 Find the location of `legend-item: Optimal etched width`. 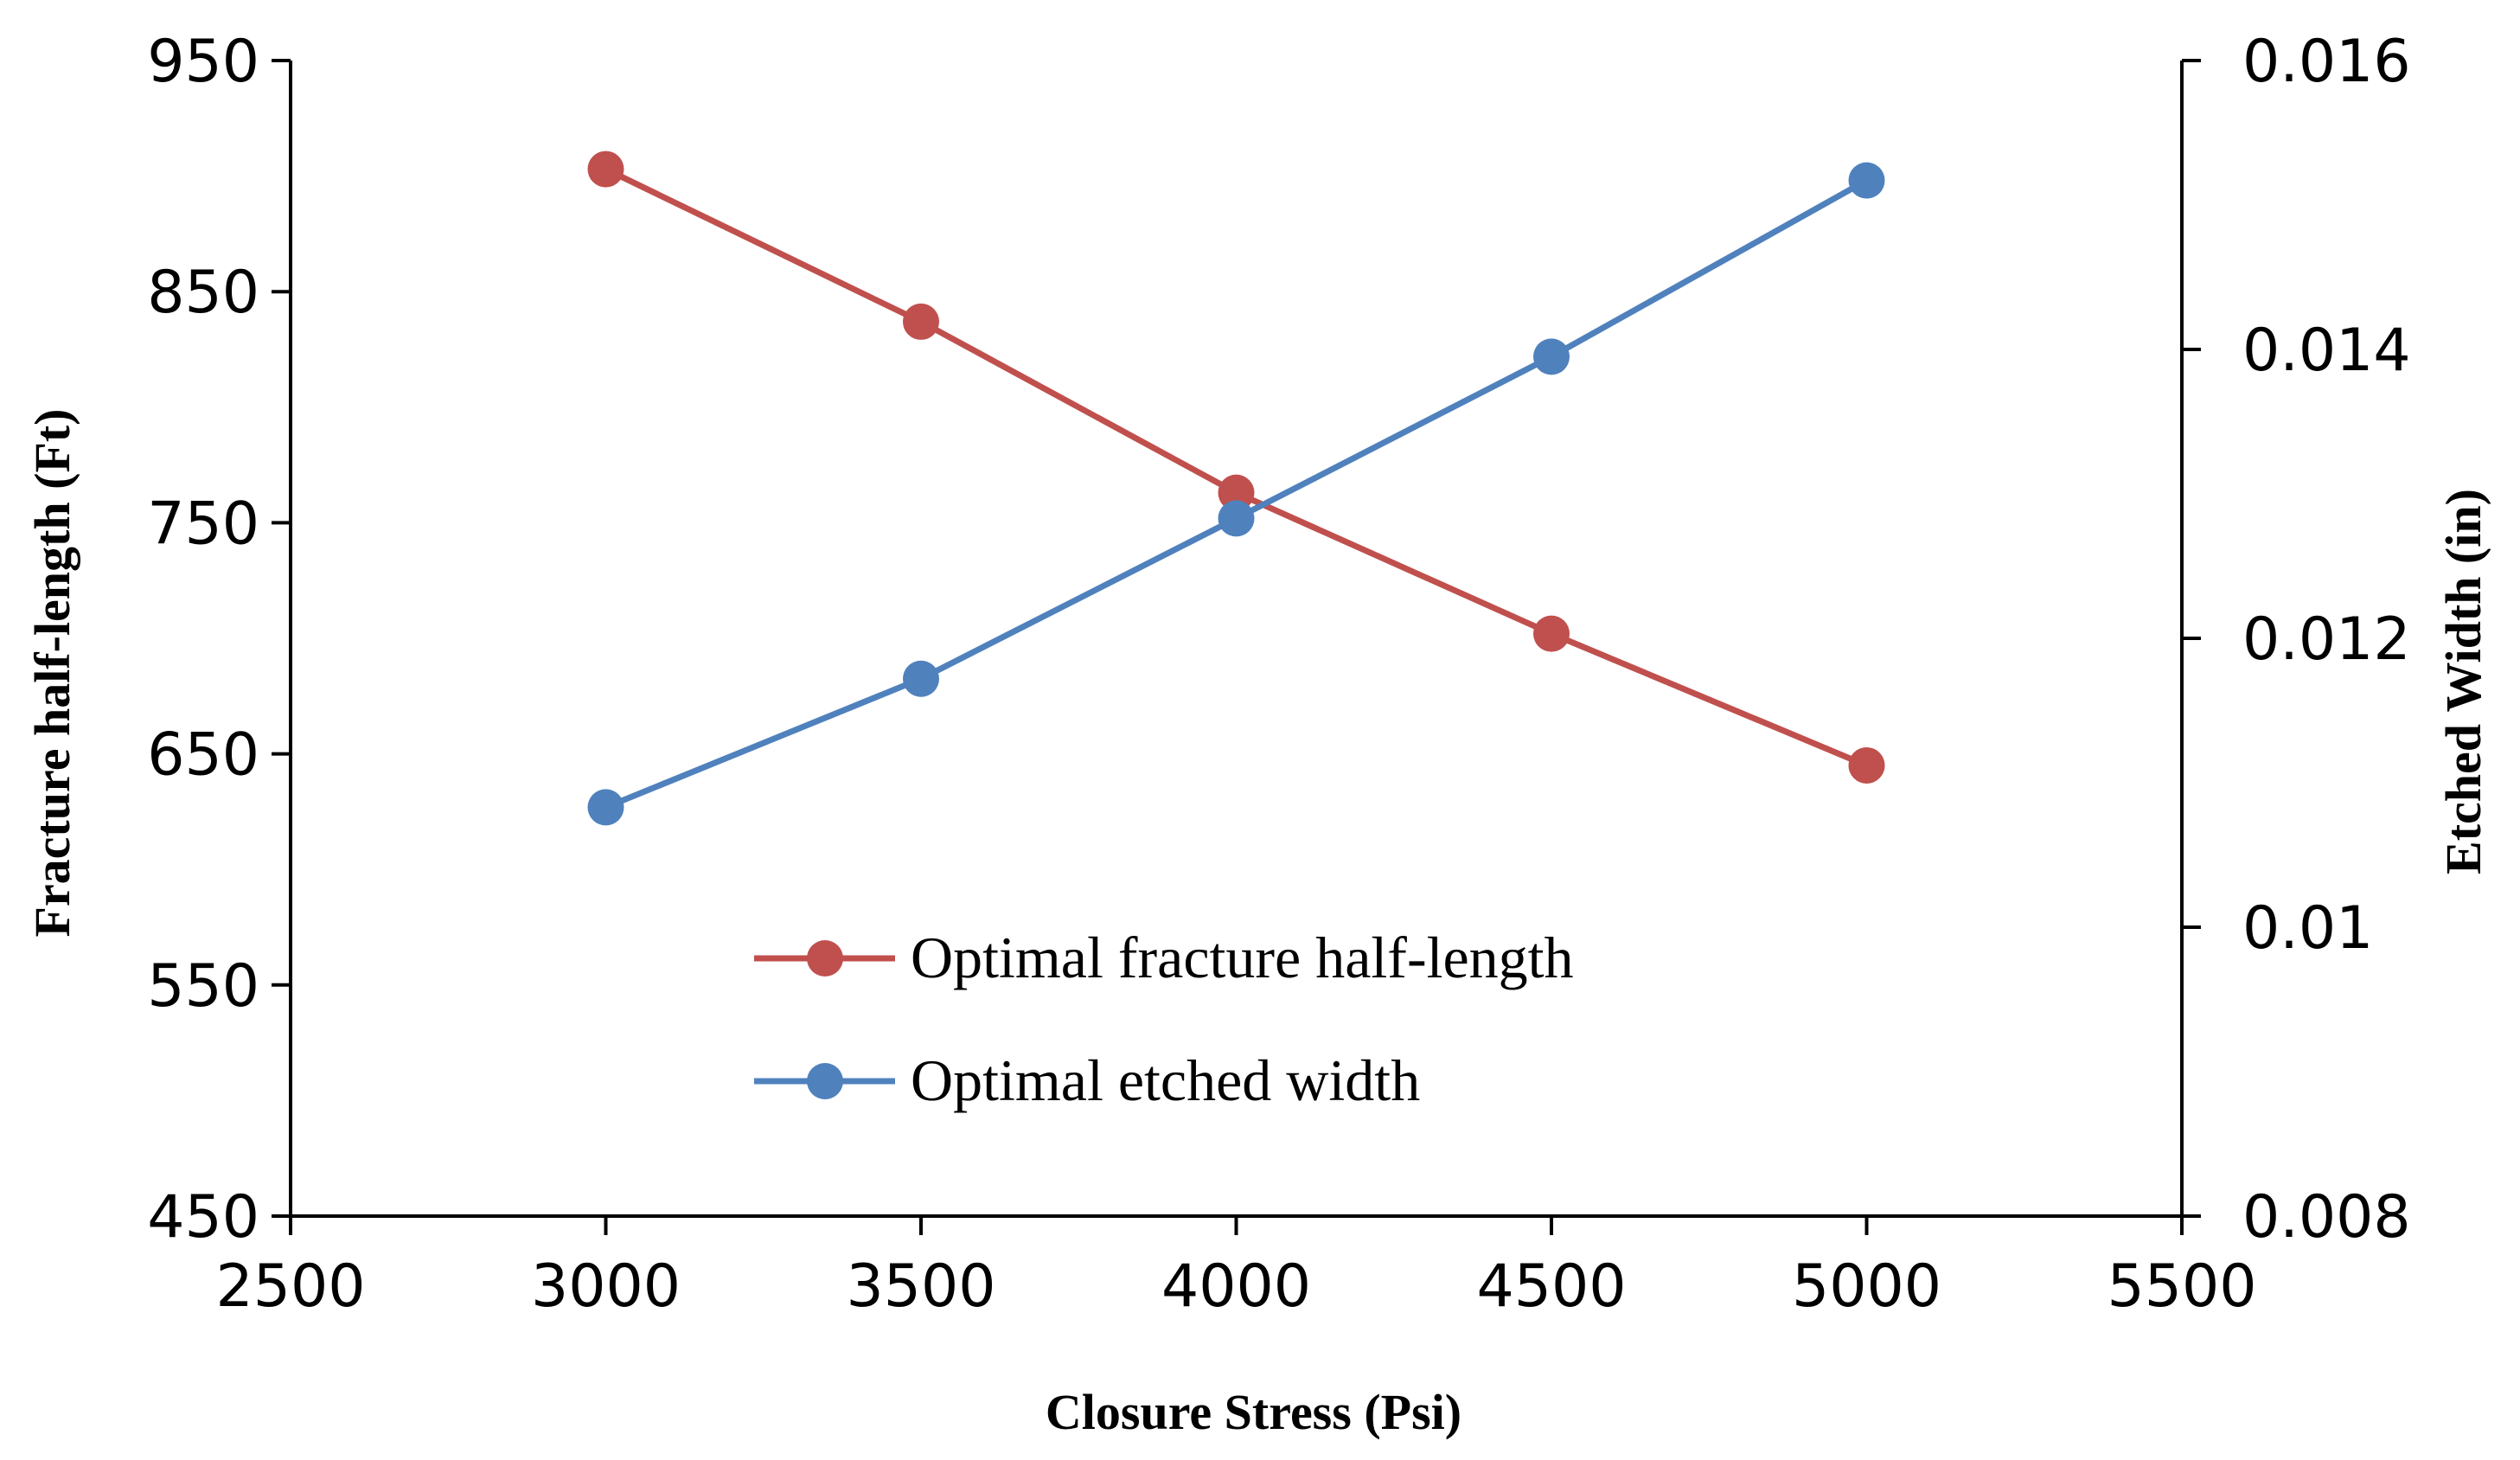

legend-item: Optimal etched width is located at coordinates (1087, 1080).